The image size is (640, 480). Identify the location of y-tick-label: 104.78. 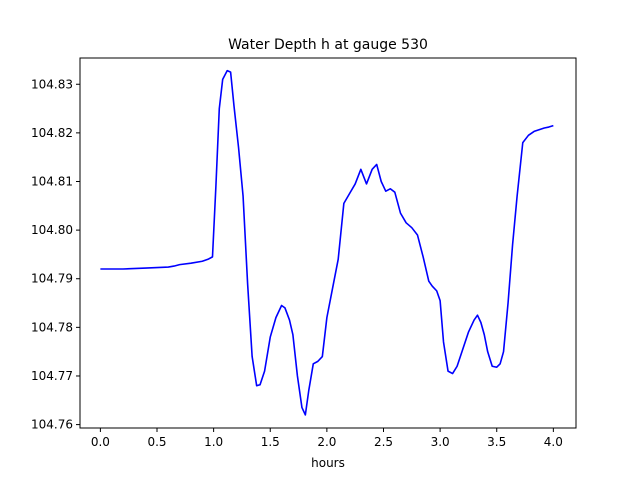
(52, 327).